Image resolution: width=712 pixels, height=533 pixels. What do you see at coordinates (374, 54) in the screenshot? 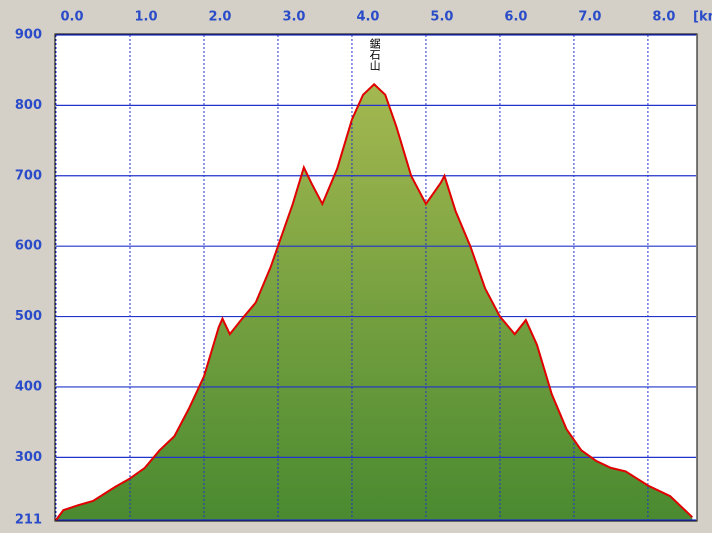
I see `peak-label: 鋸石山` at bounding box center [374, 54].